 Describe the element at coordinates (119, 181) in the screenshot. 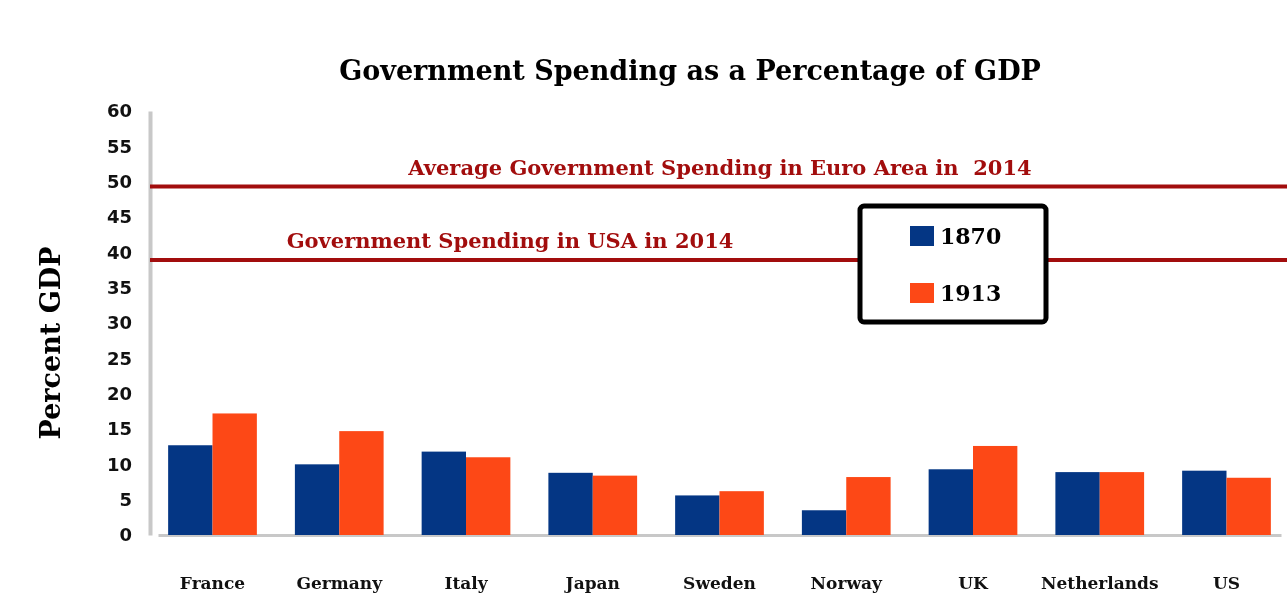

I see `y-tick-label: 50` at that location.